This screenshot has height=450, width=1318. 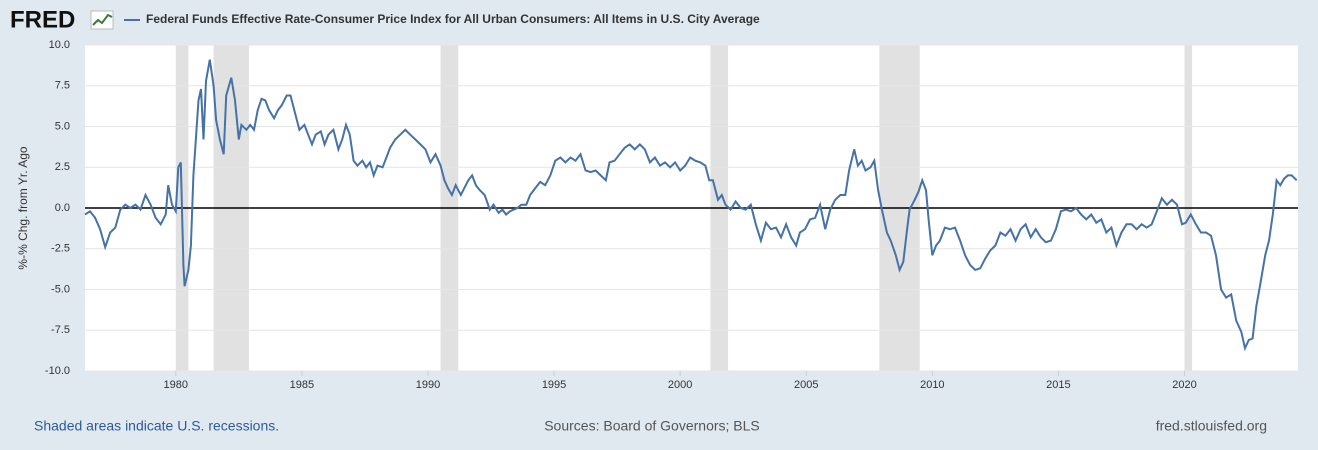 I want to click on y-tick-label: 5.0, so click(x=62, y=126).